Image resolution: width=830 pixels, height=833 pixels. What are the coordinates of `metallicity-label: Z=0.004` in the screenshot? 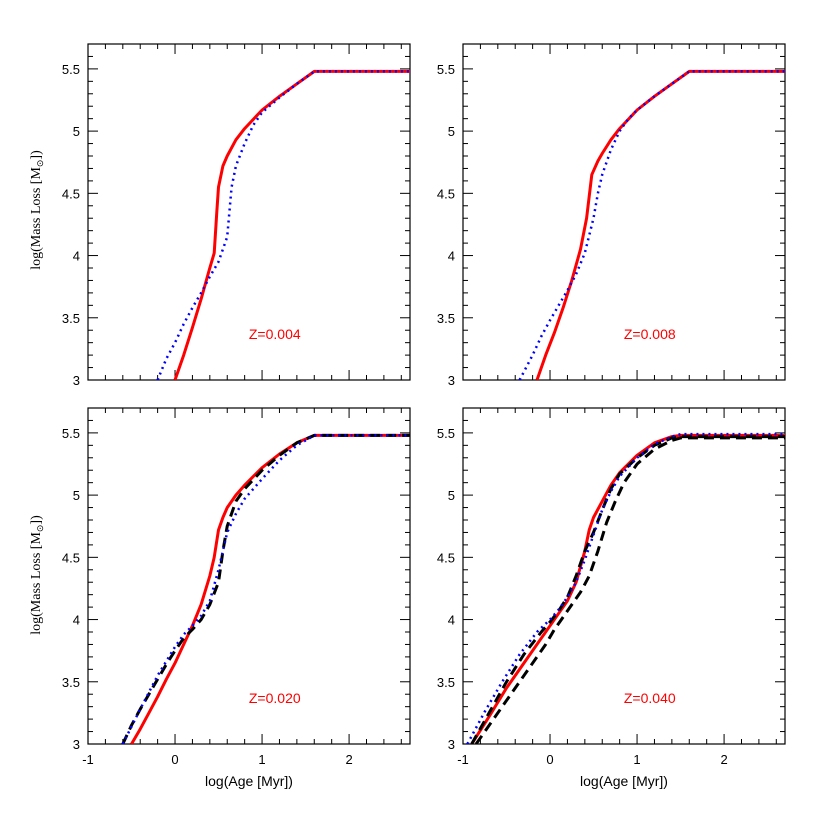 It's located at (275, 334).